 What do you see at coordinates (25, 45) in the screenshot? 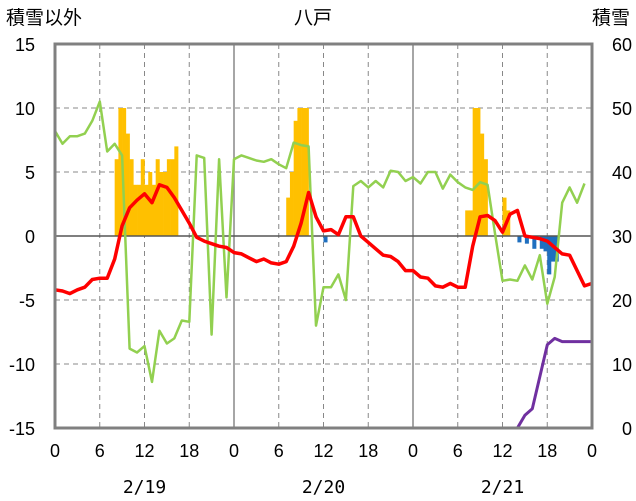
I see `y-tick-left: 15` at bounding box center [25, 45].